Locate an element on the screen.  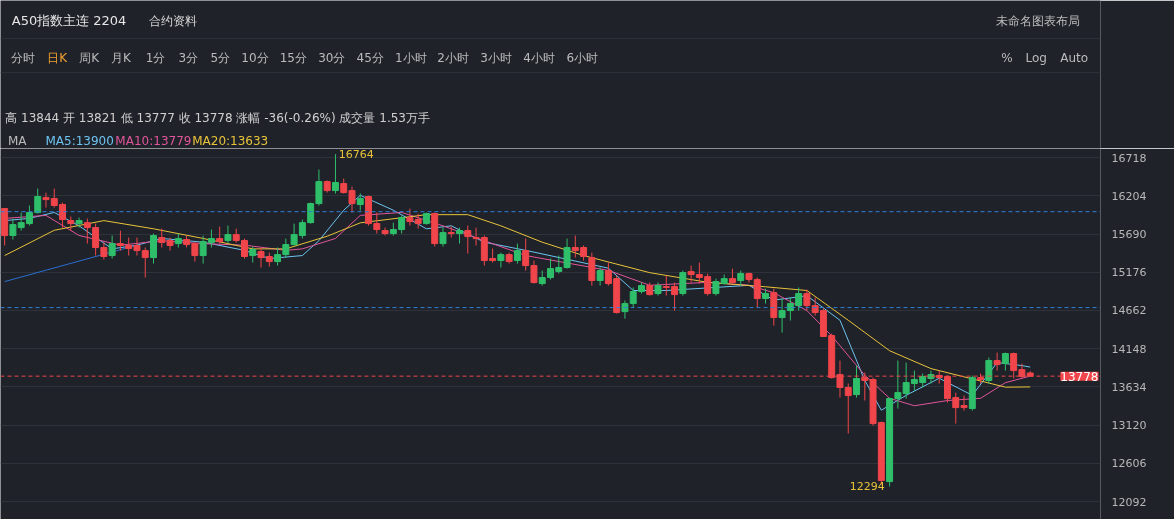
text: 10分 is located at coordinates (255, 57).